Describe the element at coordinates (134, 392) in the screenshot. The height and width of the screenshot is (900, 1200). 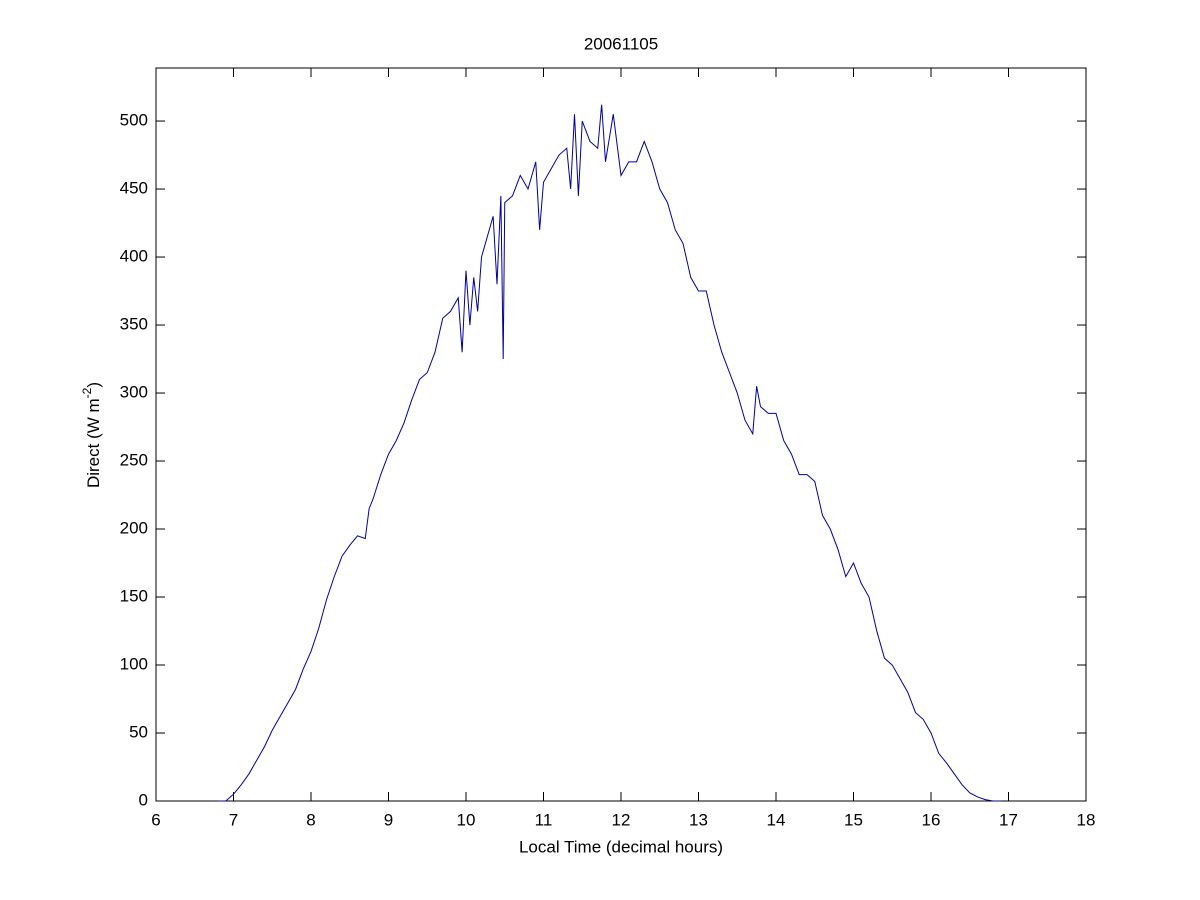
I see `y-tick-label: 300` at that location.